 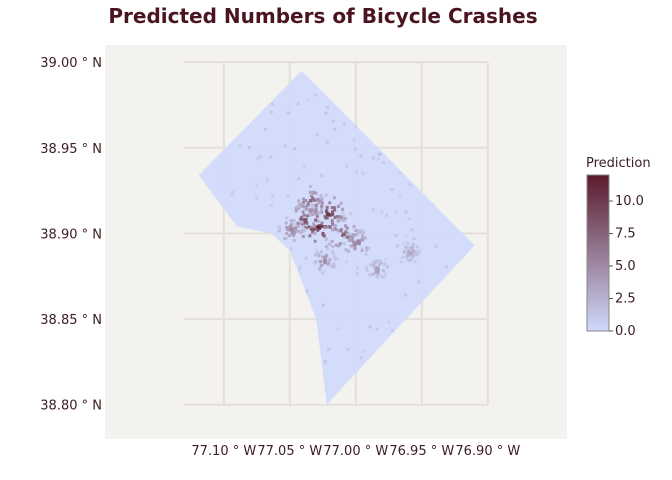 What do you see at coordinates (355, 451) in the screenshot?
I see `x-tick-label: 77.00 ° W` at bounding box center [355, 451].